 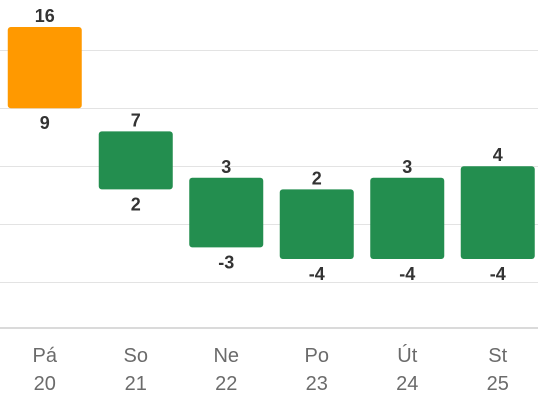 I want to click on high-value-label: 16, so click(x=45, y=16).